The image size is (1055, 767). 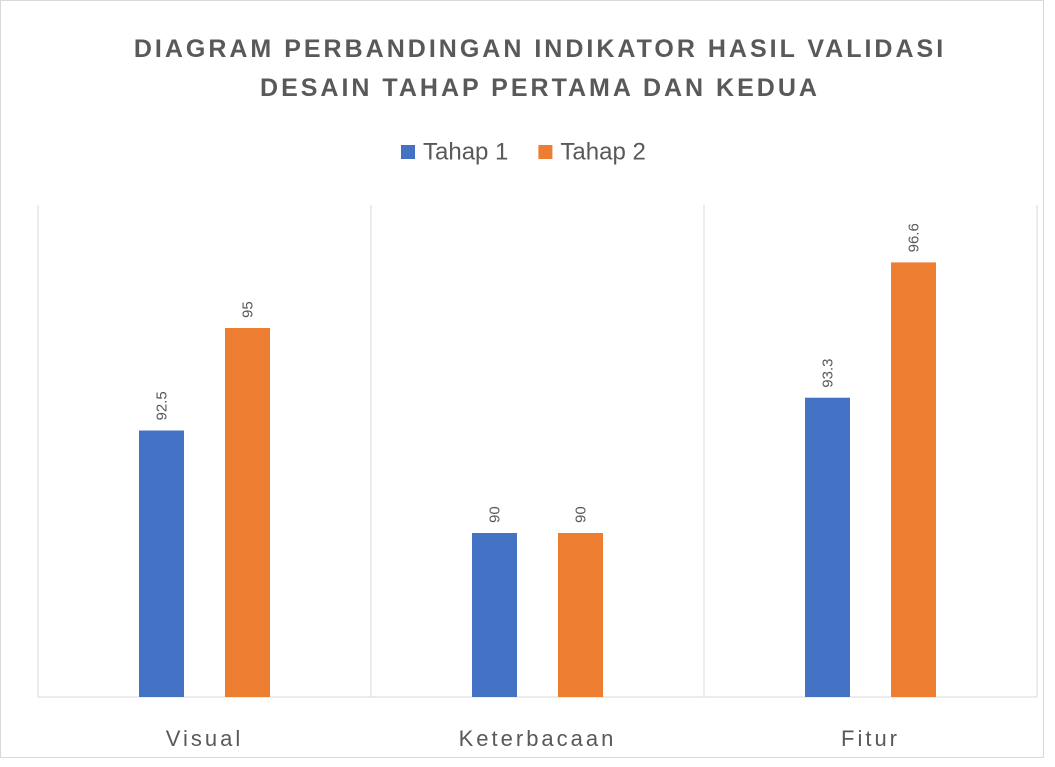 I want to click on legend-label: Tahap 2, so click(x=602, y=151).